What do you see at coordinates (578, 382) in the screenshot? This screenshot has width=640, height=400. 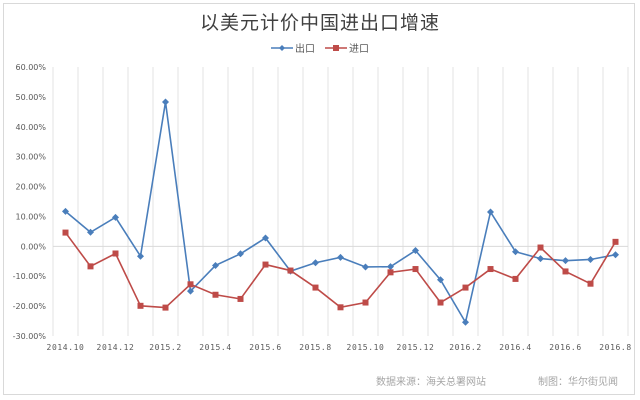 I see `chart-credit: 制图：华尔街见闻` at bounding box center [578, 382].